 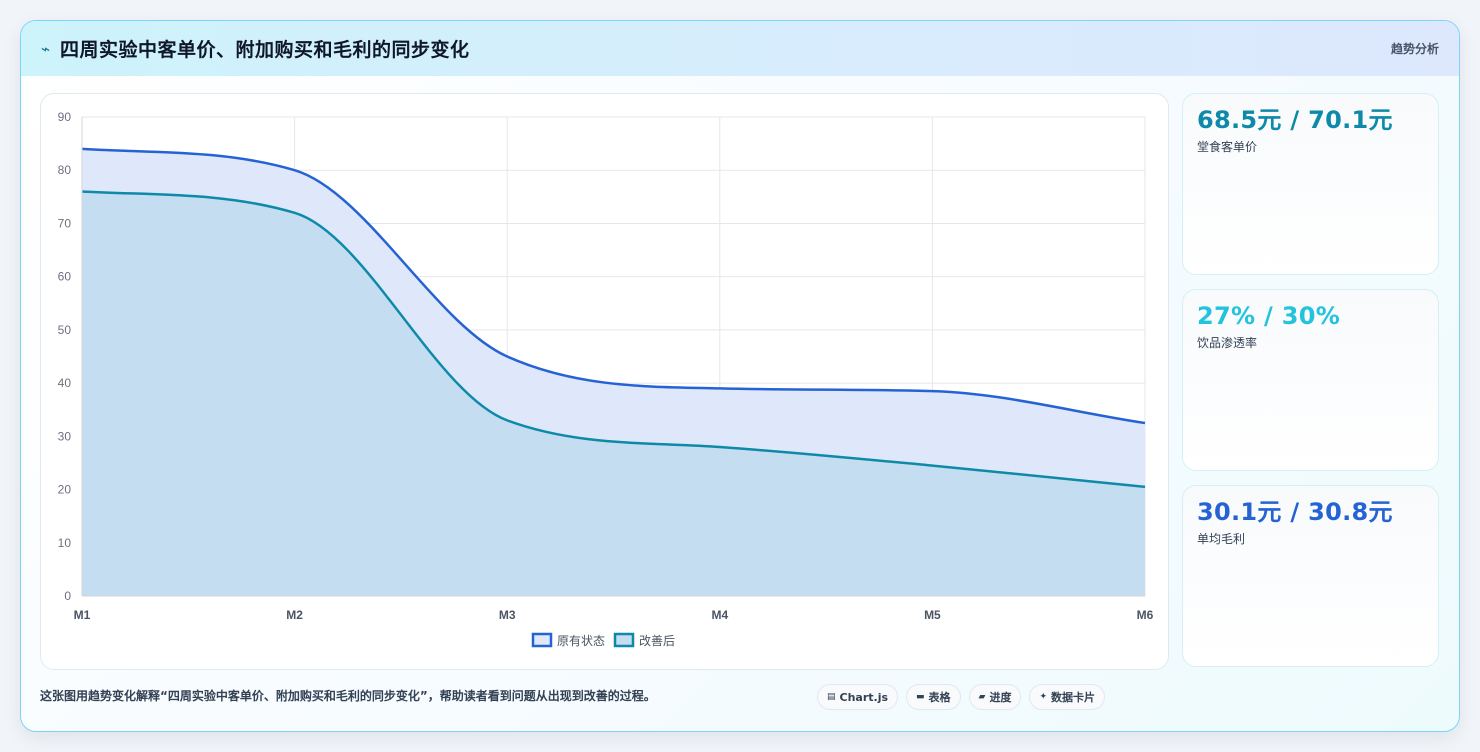 What do you see at coordinates (65, 330) in the screenshot?
I see `y-tick-label: 50` at bounding box center [65, 330].